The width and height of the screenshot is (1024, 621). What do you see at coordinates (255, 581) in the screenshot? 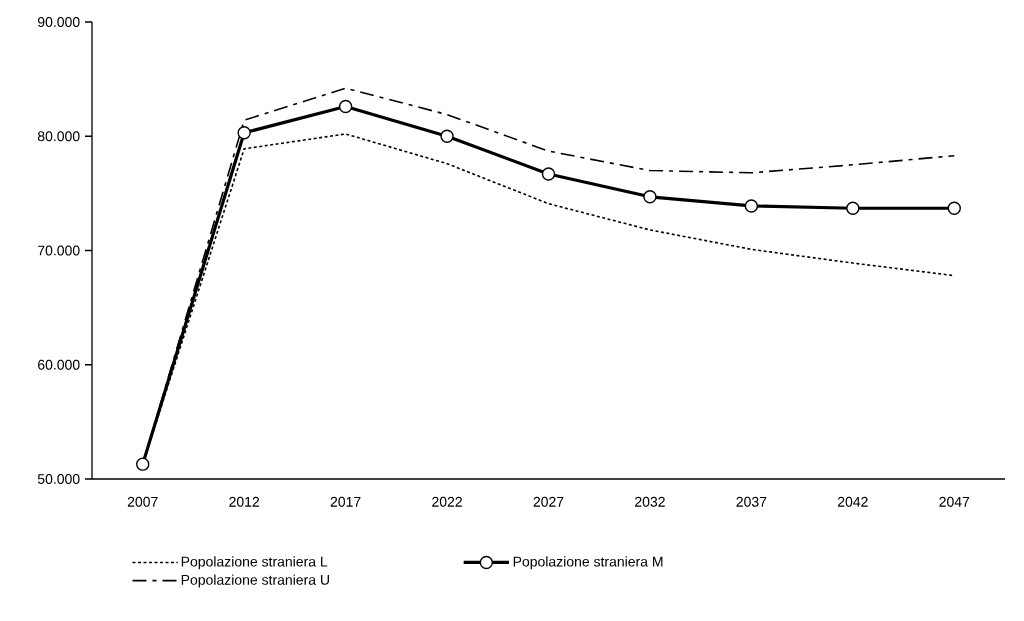
I see `legend-label: Popolazione straniera U` at bounding box center [255, 581].